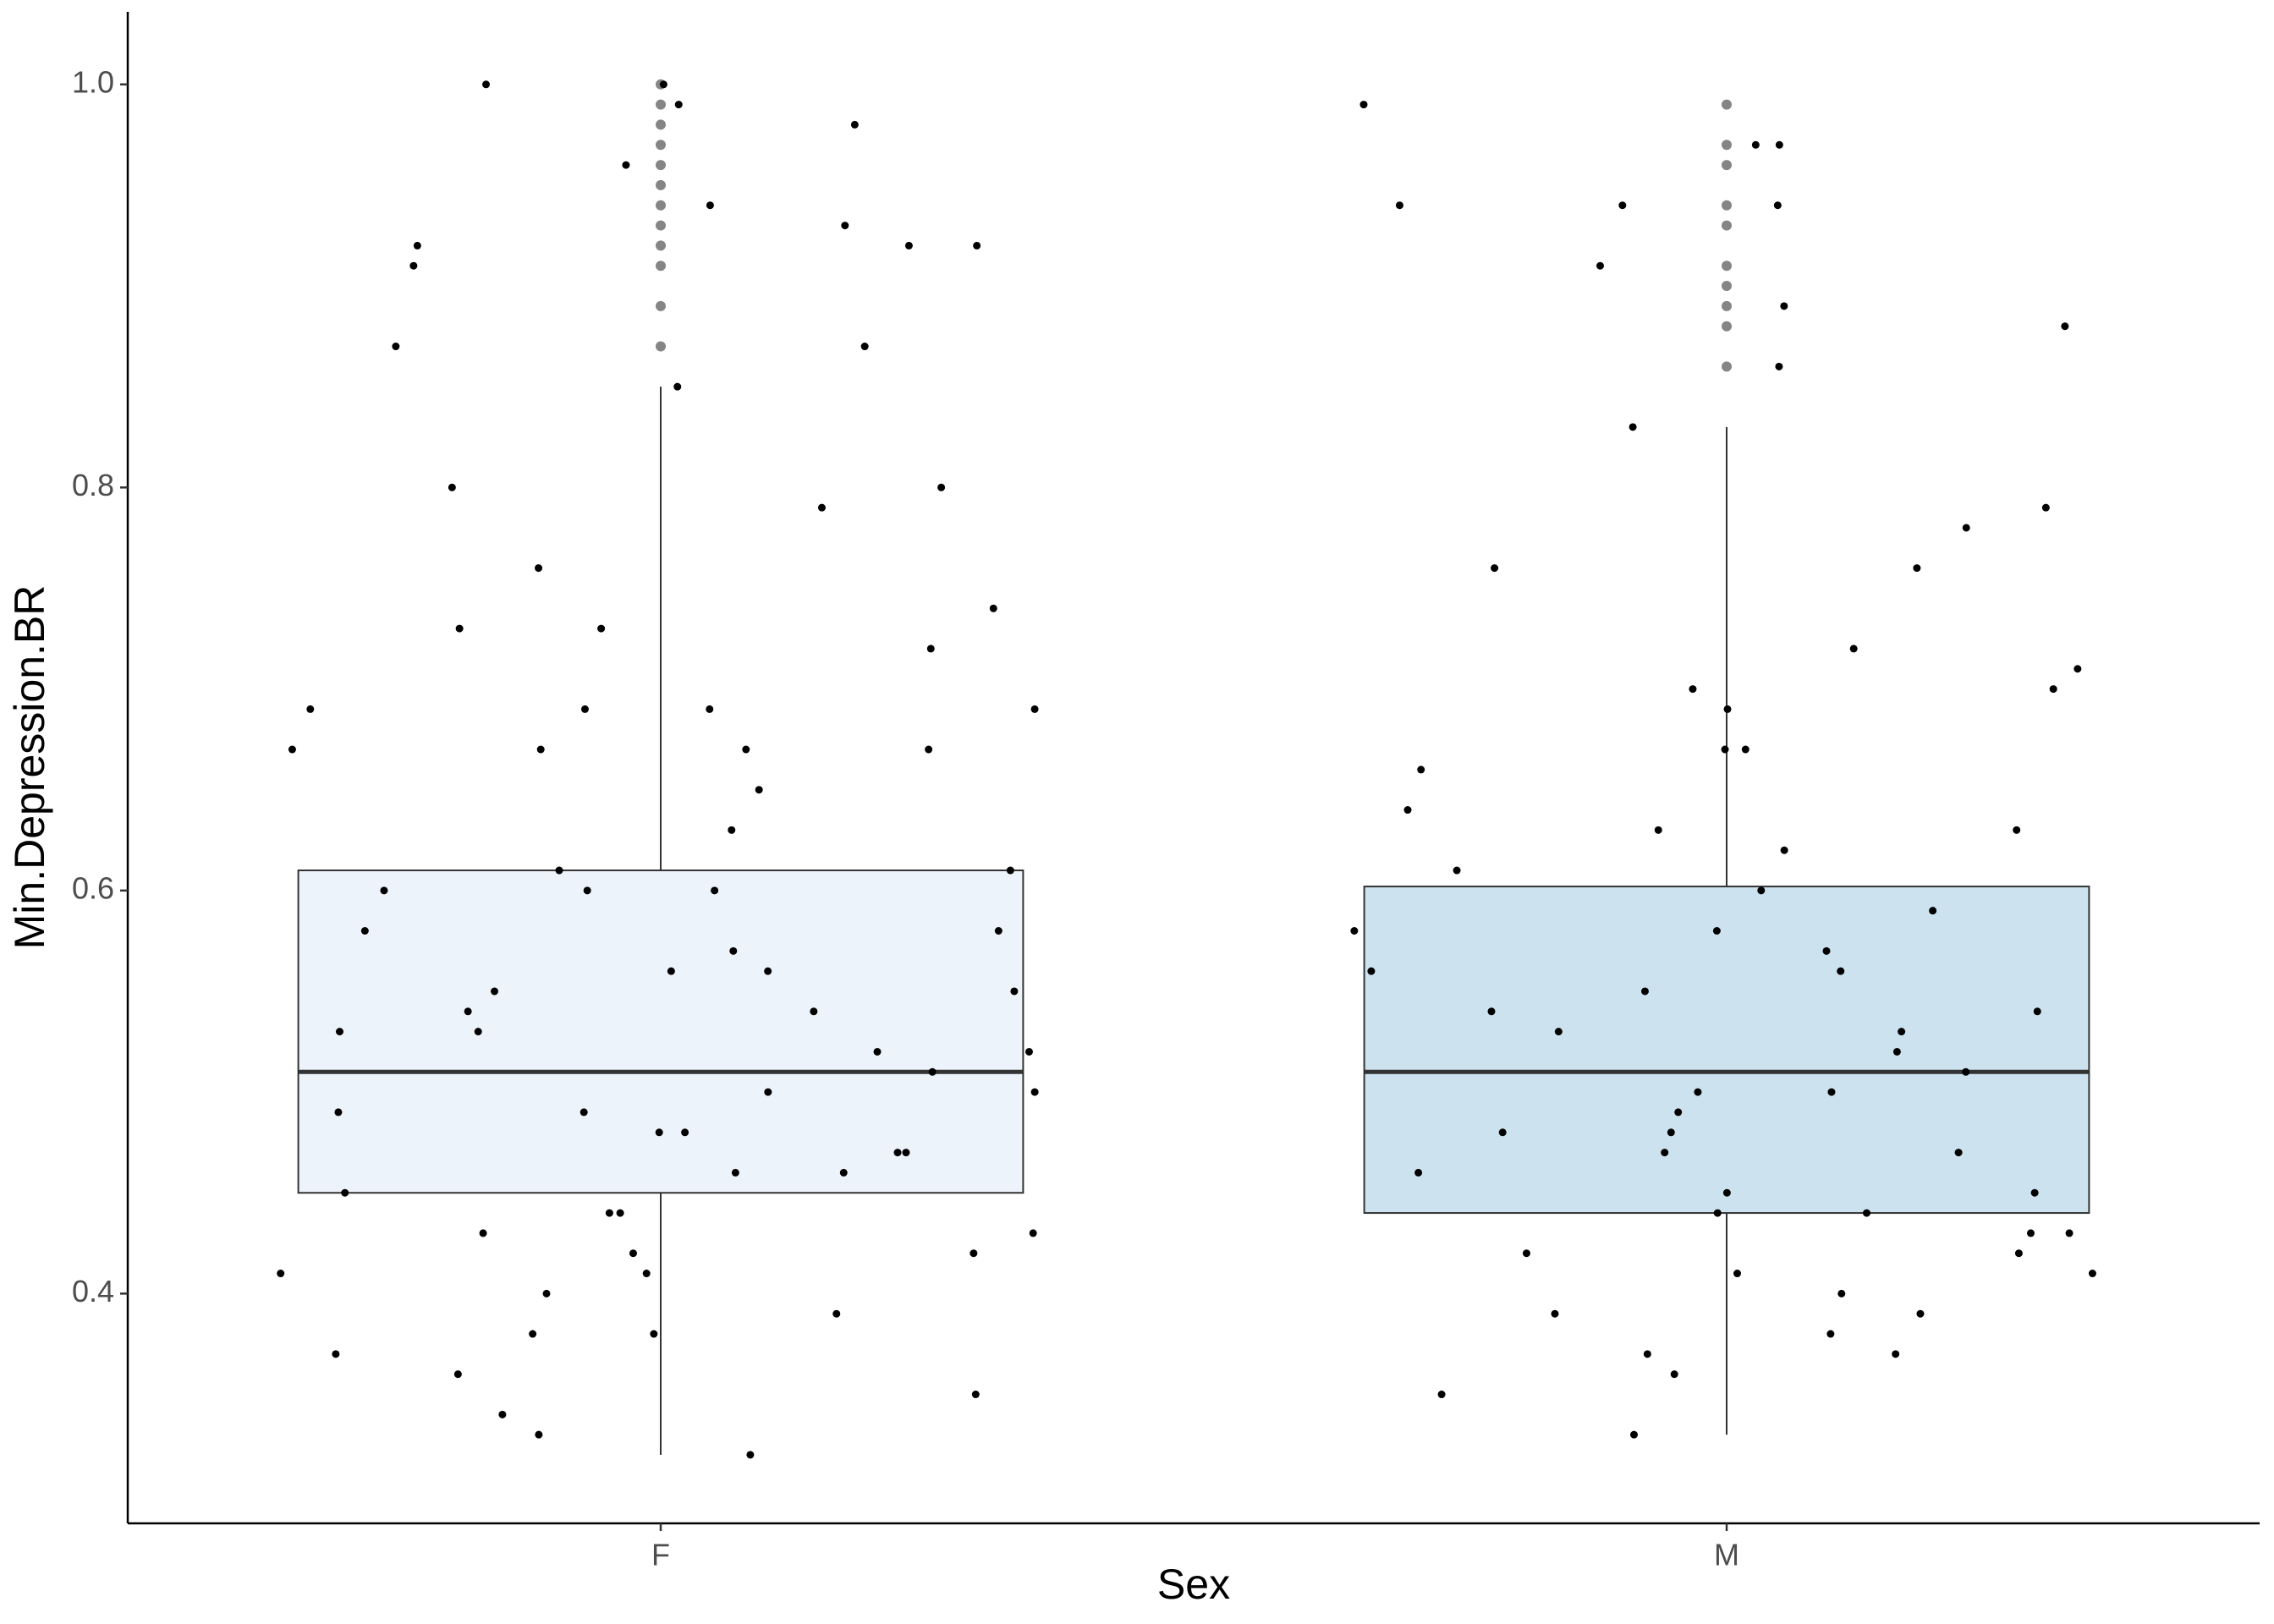 The image size is (2274, 1624). I want to click on y-tick-label: 1.0, so click(93, 81).